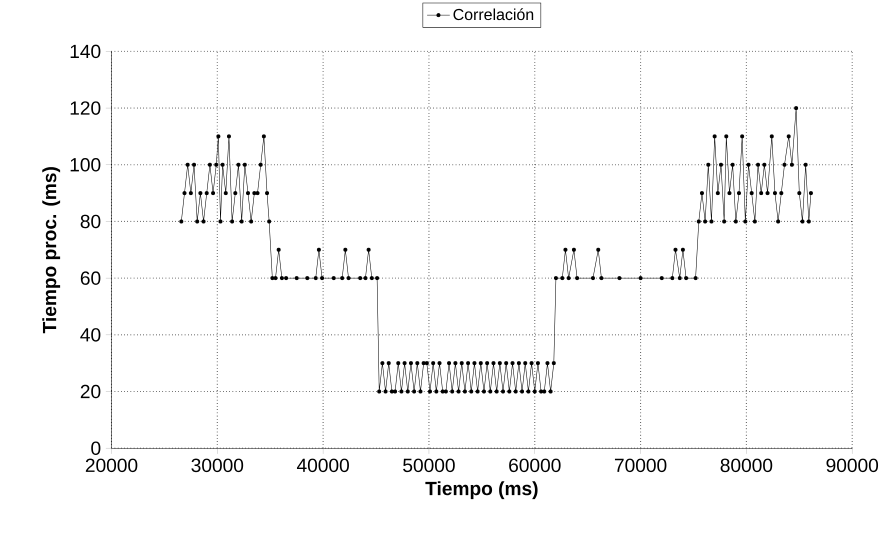 The image size is (890, 541). What do you see at coordinates (494, 14) in the screenshot?
I see `legend-label: Correlación` at bounding box center [494, 14].